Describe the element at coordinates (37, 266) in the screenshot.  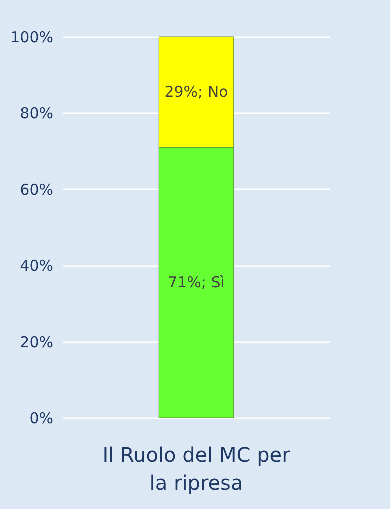
I see `y-tick-label: 40%` at that location.